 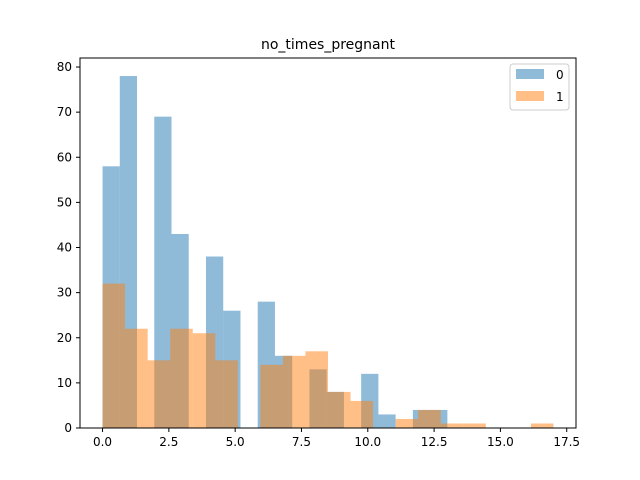 What do you see at coordinates (328, 45) in the screenshot?
I see `chart-title: no_times_pregnant` at bounding box center [328, 45].